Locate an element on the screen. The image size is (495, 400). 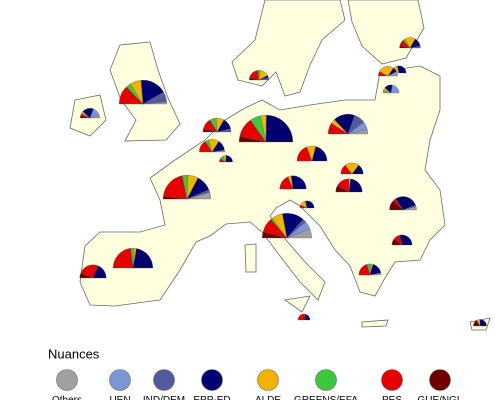
sardinia is located at coordinates (250, 258).